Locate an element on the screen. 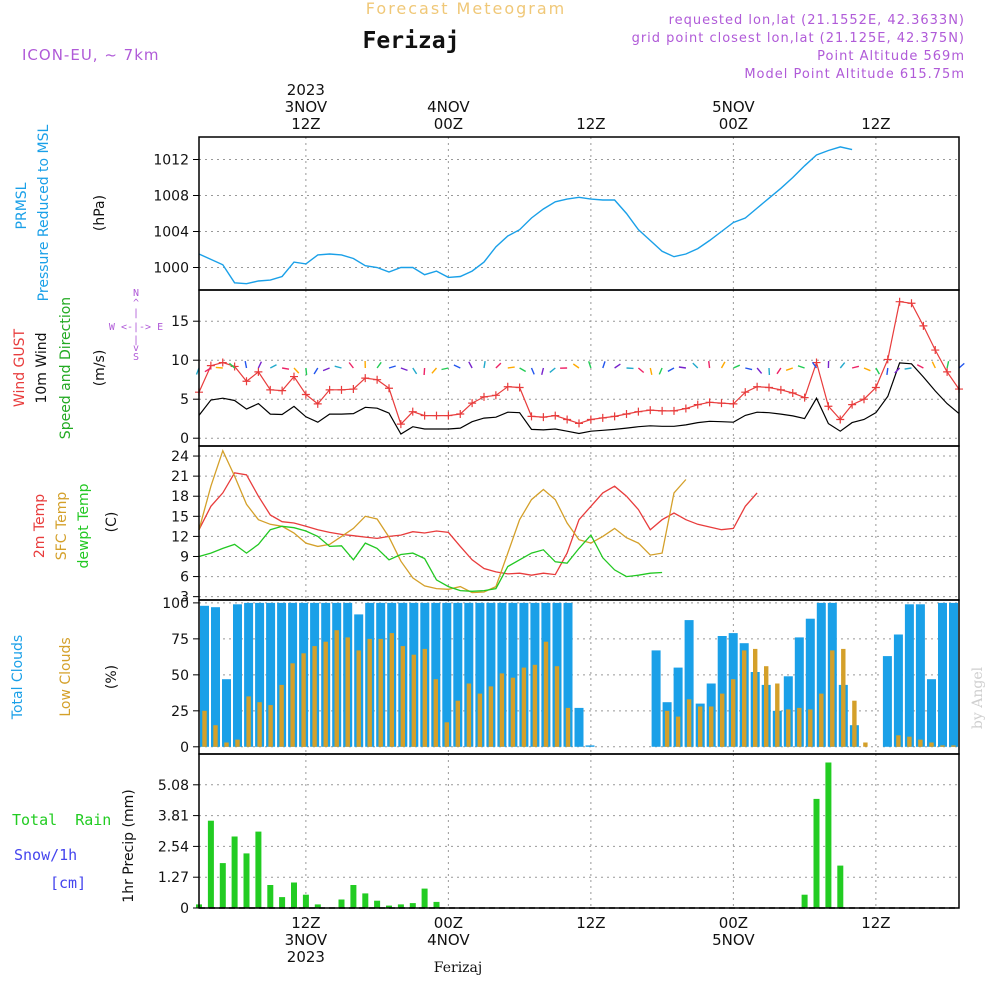 The width and height of the screenshot is (1000, 1000). total-cloud-label: Total Clouds is located at coordinates (18, 677).